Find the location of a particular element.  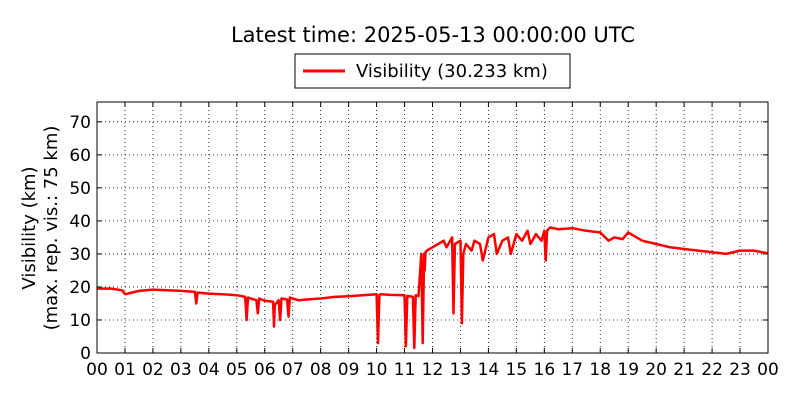

y-axis-label: Visibility (km) (max. rep. vis.: 75 km) is located at coordinates (40, 228).